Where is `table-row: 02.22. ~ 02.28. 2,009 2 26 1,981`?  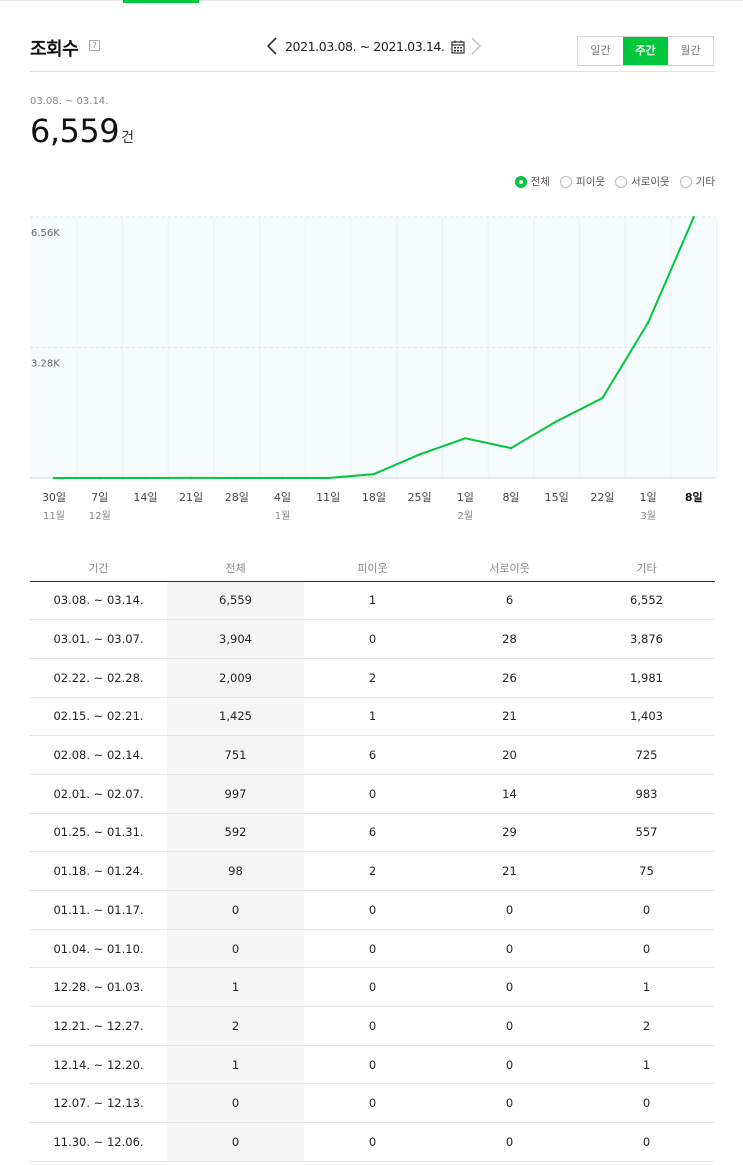 table-row: 02.22. ~ 02.28. 2,009 2 26 1,981 is located at coordinates (372, 678).